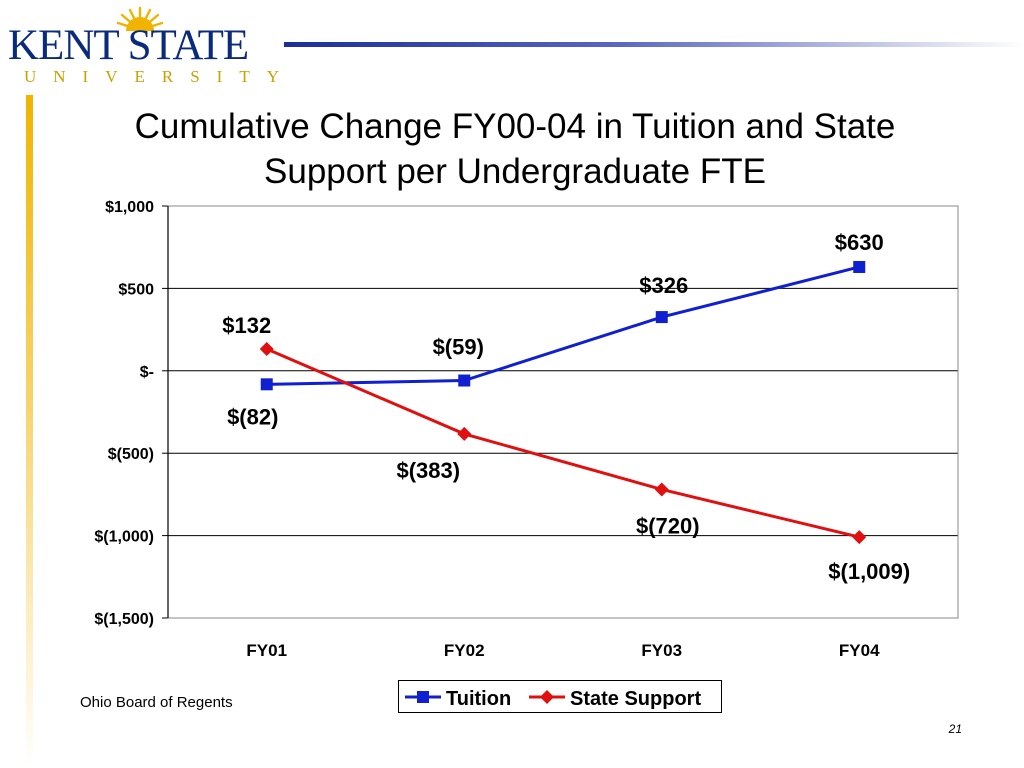  I want to click on y-tick-label: $500, so click(136, 289).